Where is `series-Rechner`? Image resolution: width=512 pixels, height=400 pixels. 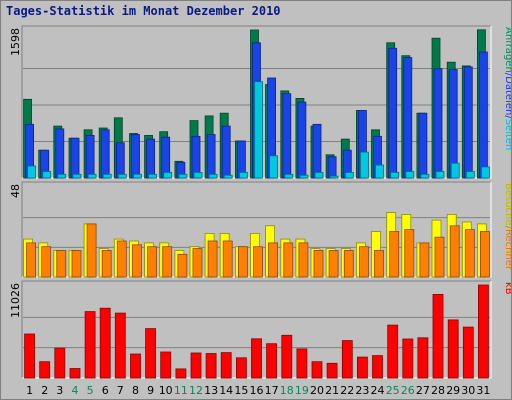 series-Rechner is located at coordinates (258, 250).